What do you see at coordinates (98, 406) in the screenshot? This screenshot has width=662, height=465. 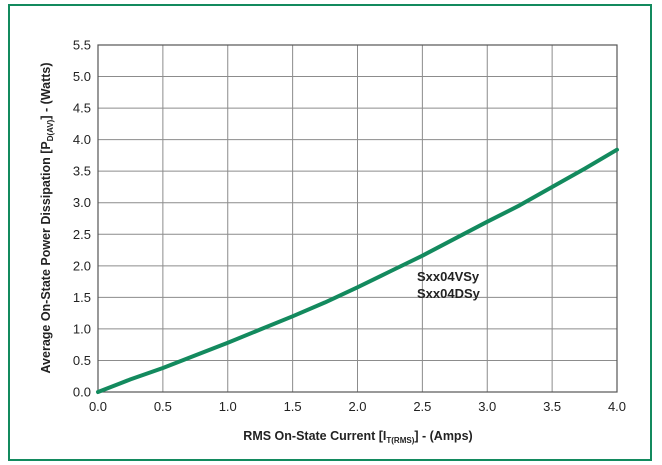 I see `x-tick-label: 0.0` at bounding box center [98, 406].